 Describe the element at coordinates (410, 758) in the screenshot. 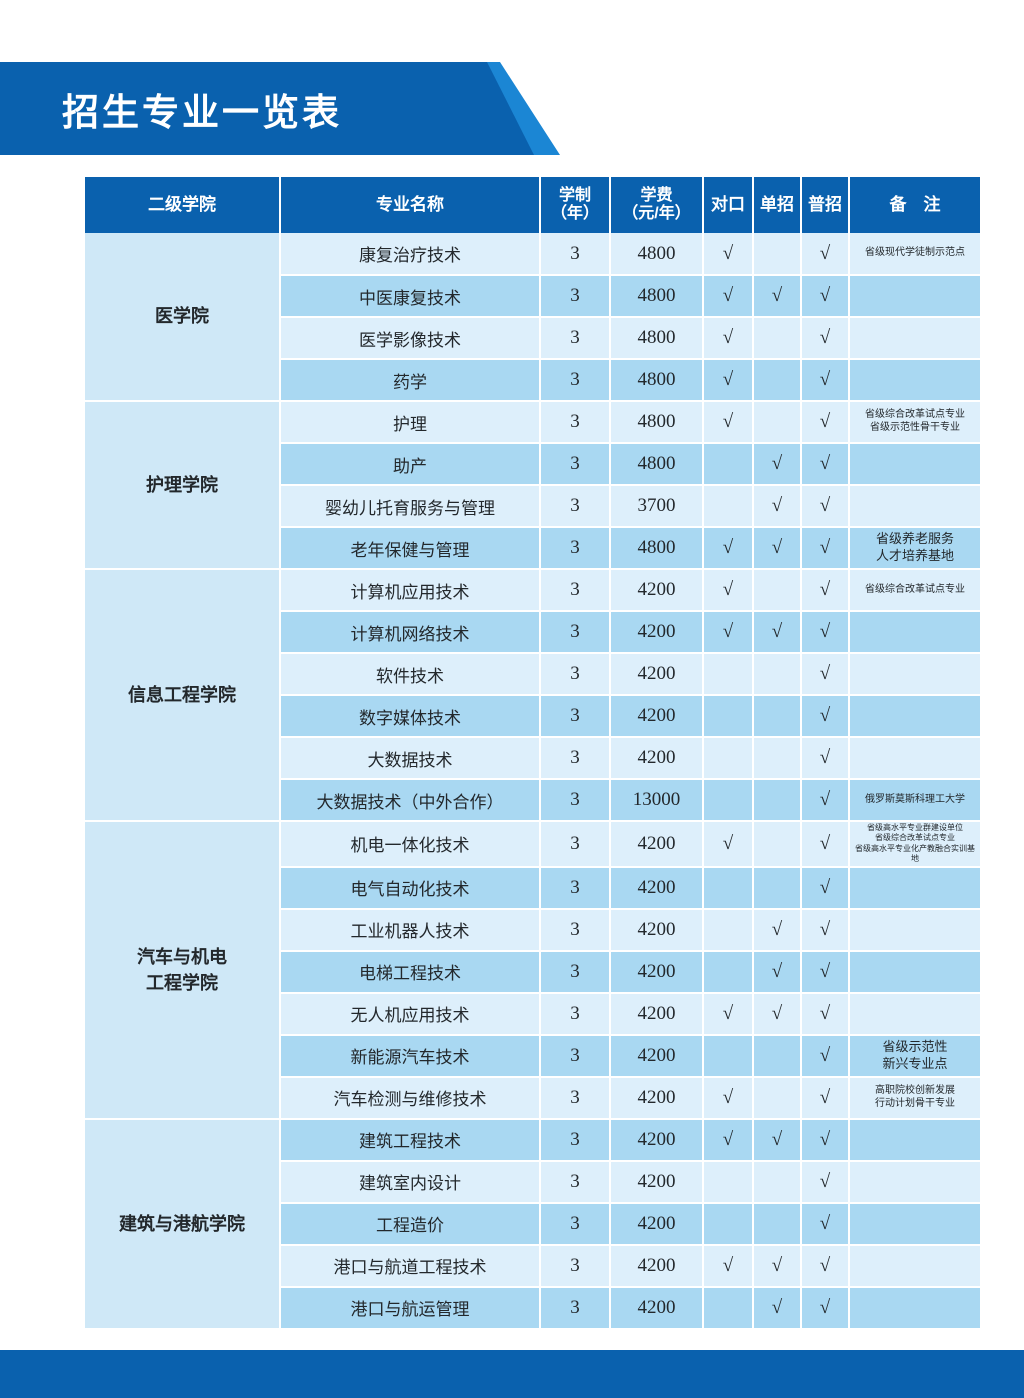

I see `major-name-cell: 大数据技术` at that location.